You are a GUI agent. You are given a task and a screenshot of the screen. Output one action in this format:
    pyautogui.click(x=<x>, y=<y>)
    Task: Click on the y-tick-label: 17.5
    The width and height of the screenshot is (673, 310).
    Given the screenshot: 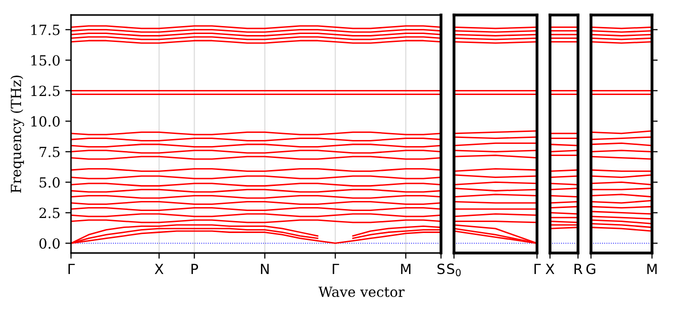 What is the action you would take?
    pyautogui.click(x=45, y=30)
    